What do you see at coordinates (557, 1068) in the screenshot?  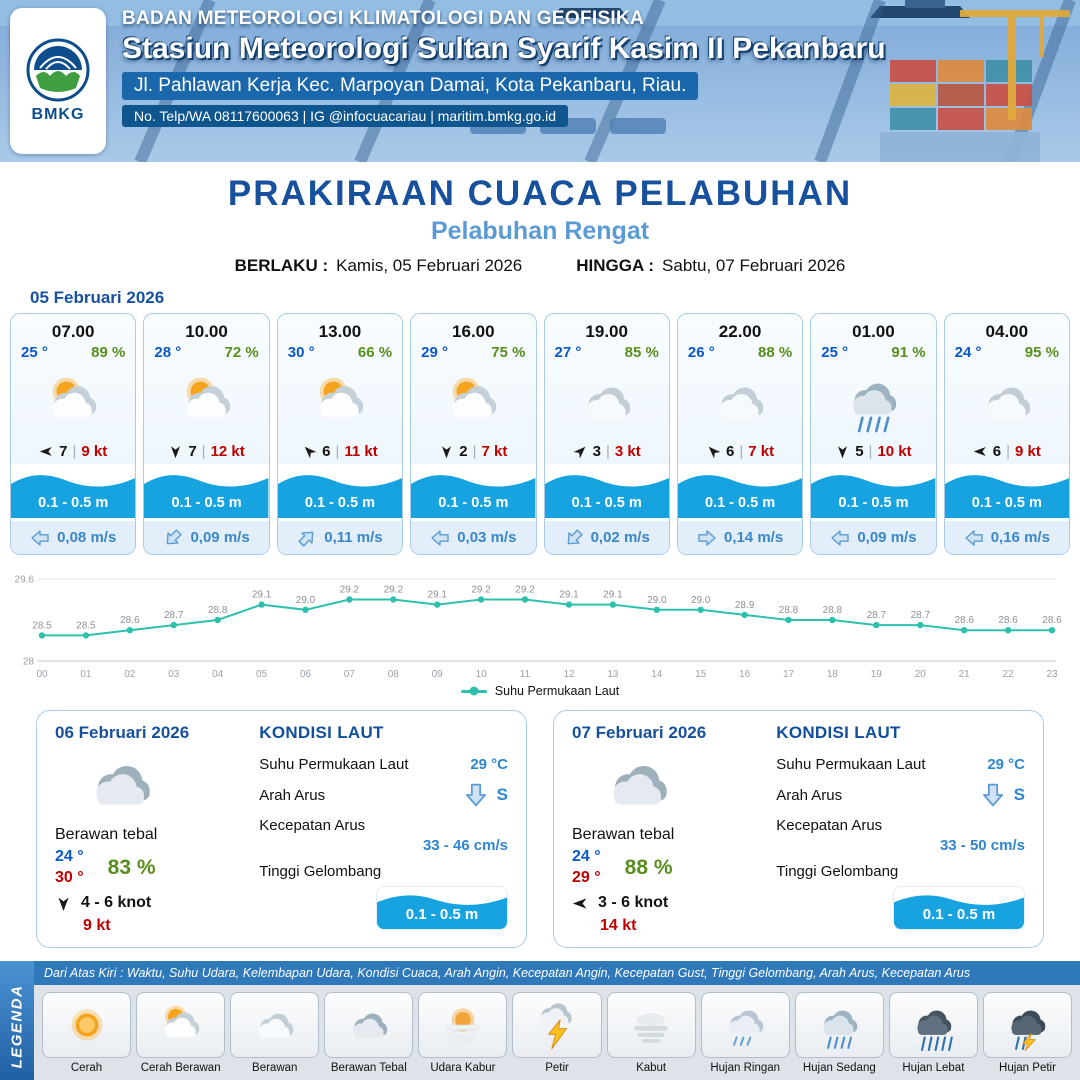 I see `legend-item-label: Petir` at bounding box center [557, 1068].